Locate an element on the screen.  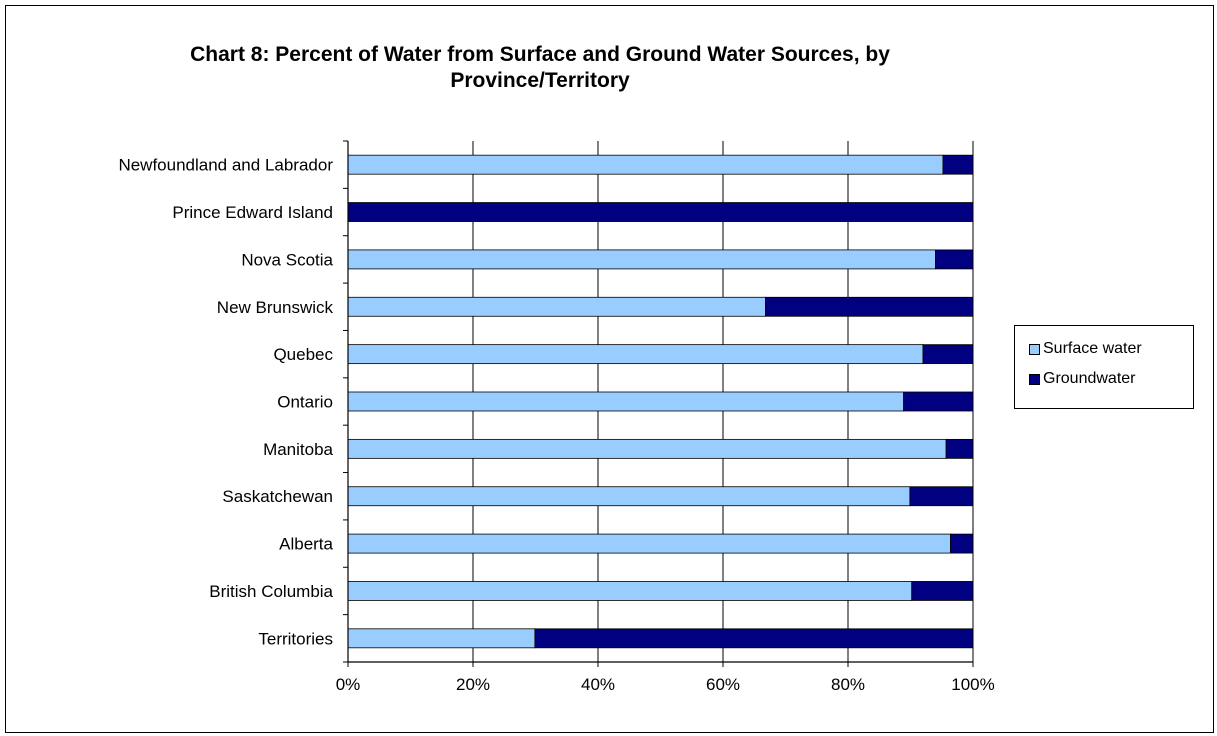
category-label: Manitoba is located at coordinates (298, 449).